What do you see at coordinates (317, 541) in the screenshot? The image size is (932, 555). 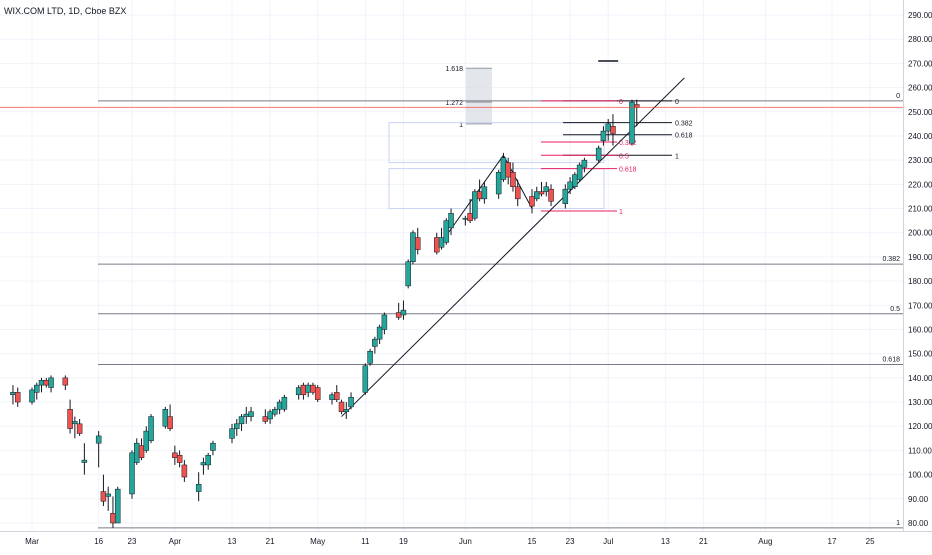 I see `x-tick-label: May` at bounding box center [317, 541].